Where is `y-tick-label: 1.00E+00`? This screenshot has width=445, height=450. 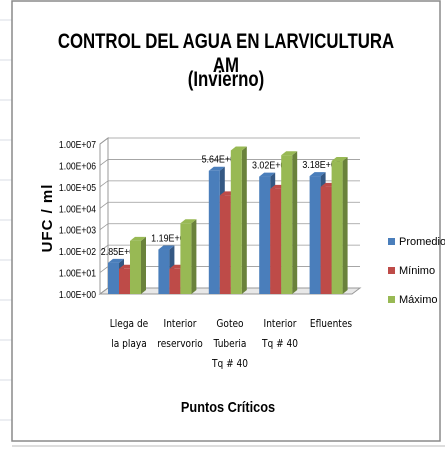 y-tick-label: 1.00E+00 is located at coordinates (77, 295).